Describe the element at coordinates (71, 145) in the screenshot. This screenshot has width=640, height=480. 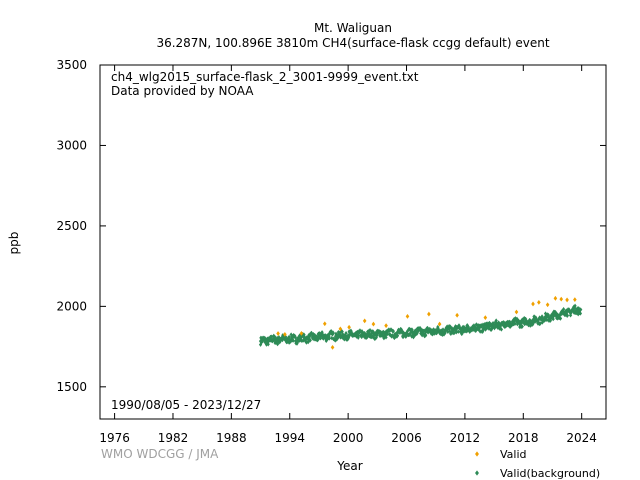
I see `y-tick-label: 3000` at that location.